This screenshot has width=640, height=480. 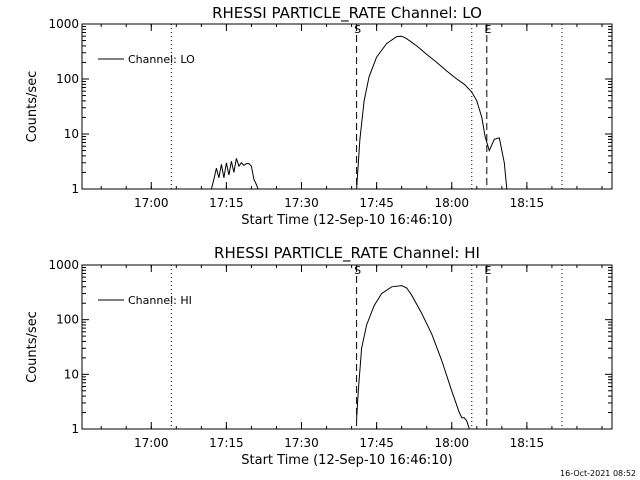 I want to click on chart-title: RHESSI PARTICLE_RATE Channel: LO, so click(x=347, y=13).